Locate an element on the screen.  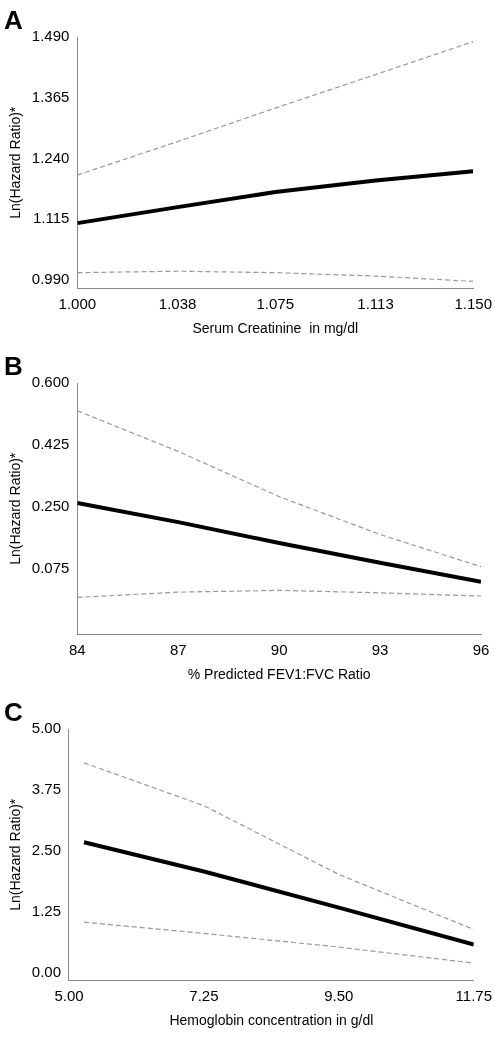
x-tick-label: 1.113 is located at coordinates (375, 304).